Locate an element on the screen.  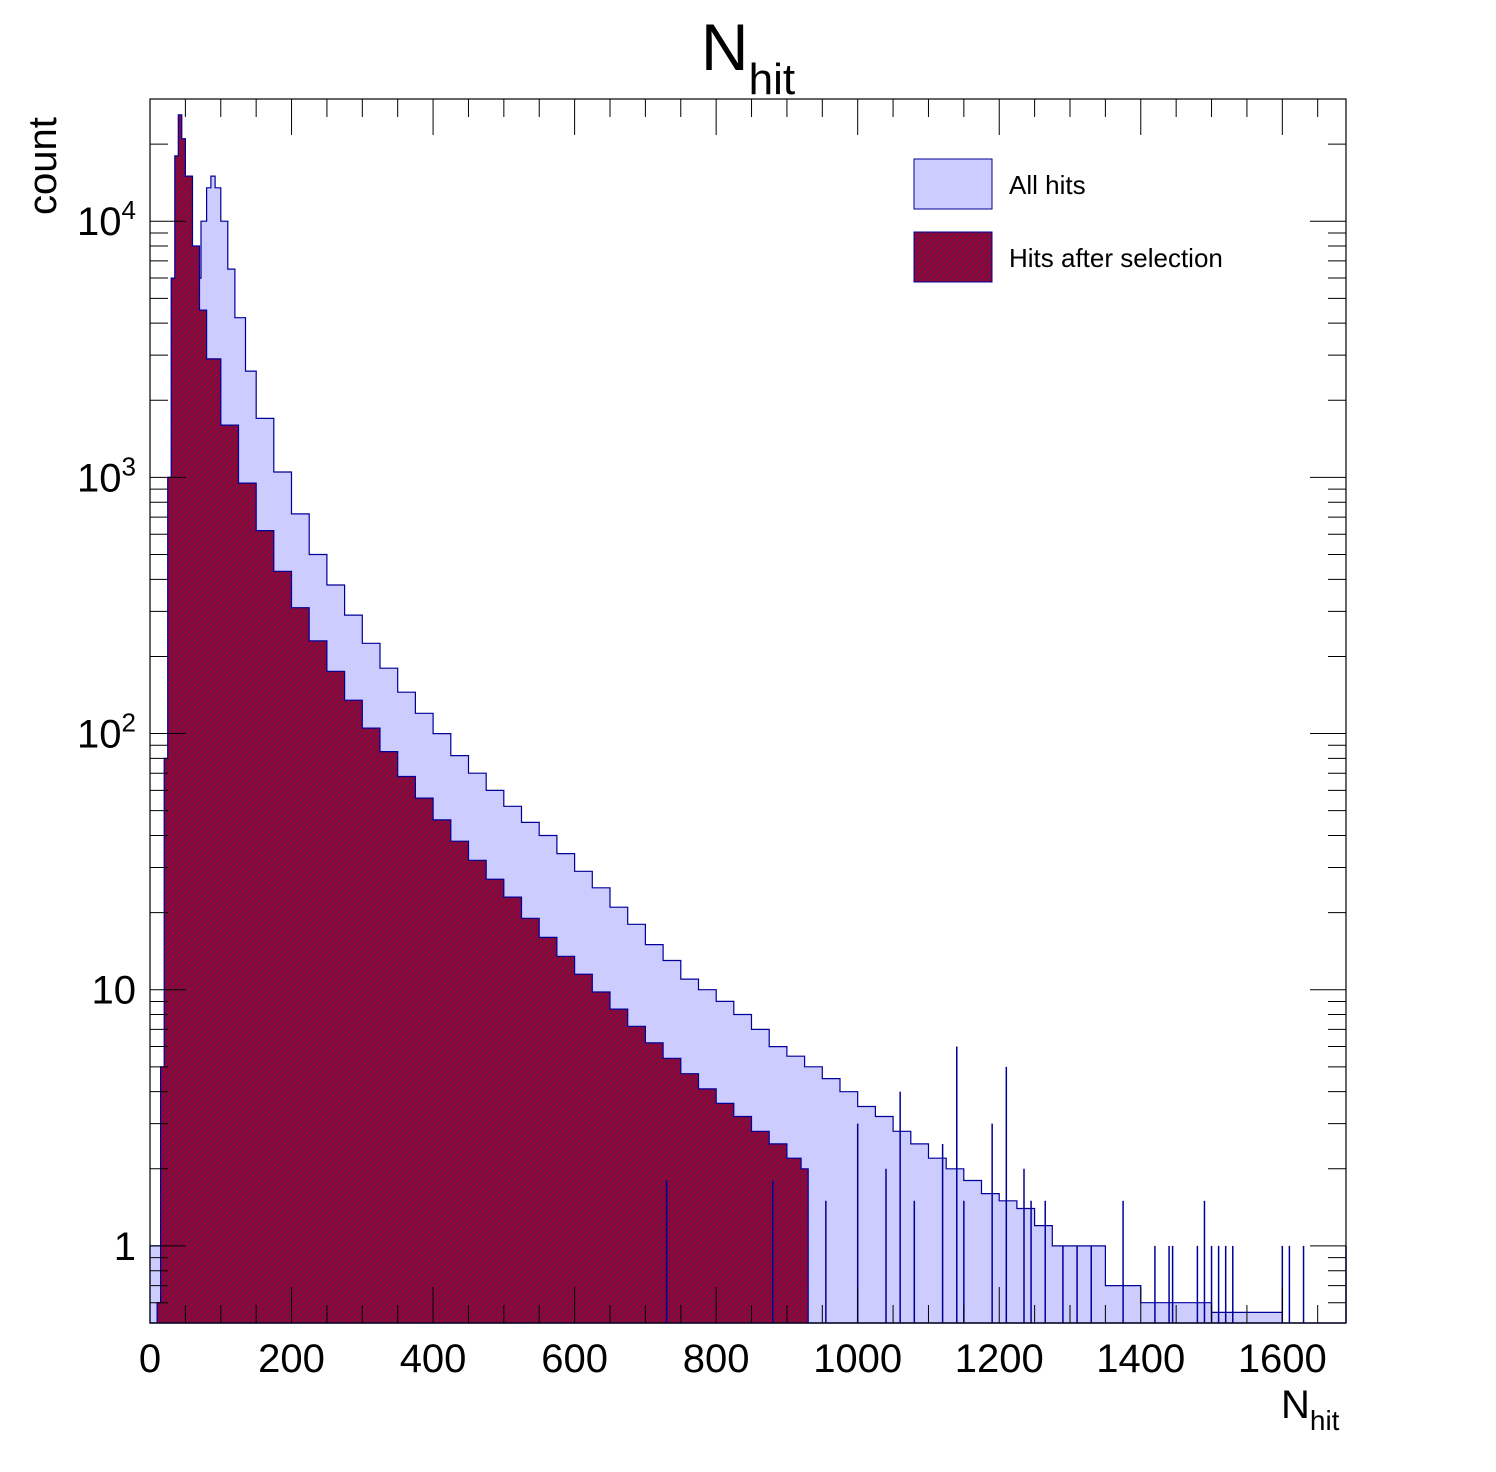
y-tick-label: 10² is located at coordinates (106, 732).